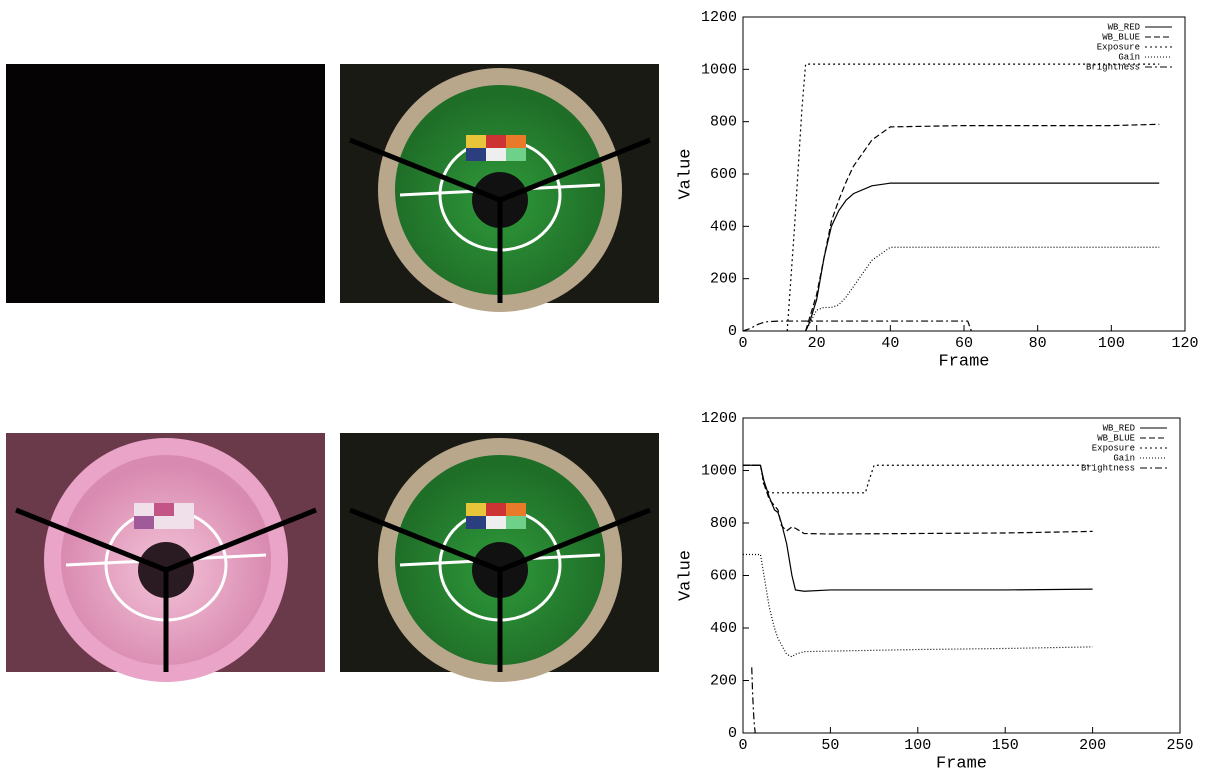  I want to click on x-tick-label: 250, so click(1179, 745).